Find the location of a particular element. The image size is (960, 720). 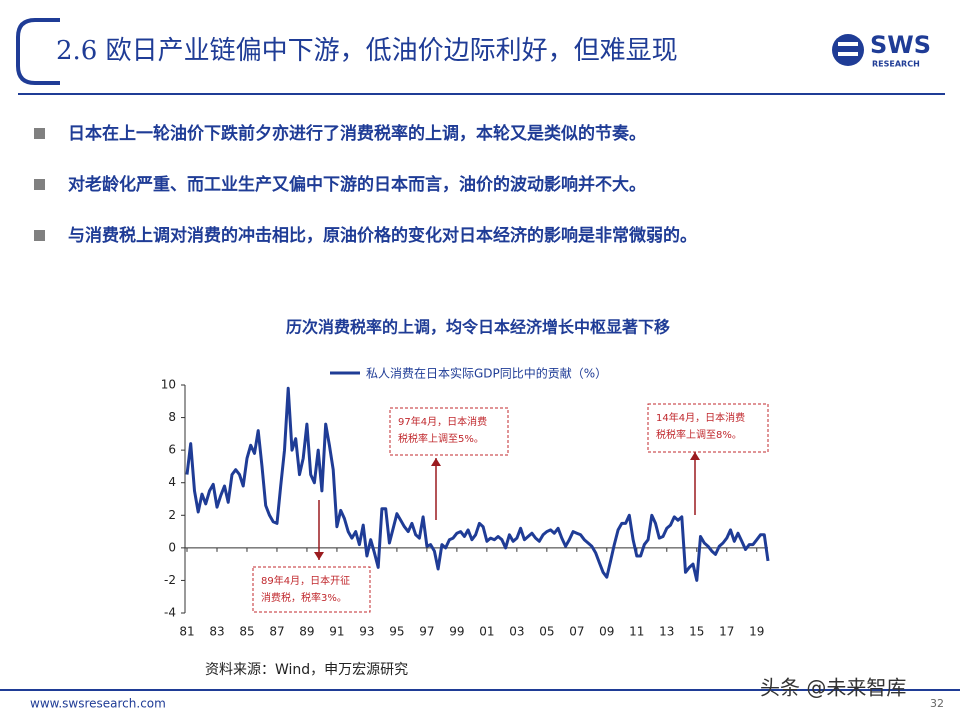

x-tick-label: 97 is located at coordinates (426, 632).